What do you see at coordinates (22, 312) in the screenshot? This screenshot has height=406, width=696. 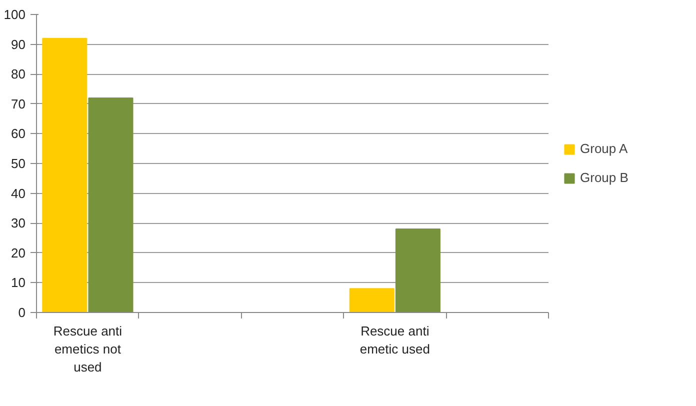 I see `y-tick-label: 0` at bounding box center [22, 312].